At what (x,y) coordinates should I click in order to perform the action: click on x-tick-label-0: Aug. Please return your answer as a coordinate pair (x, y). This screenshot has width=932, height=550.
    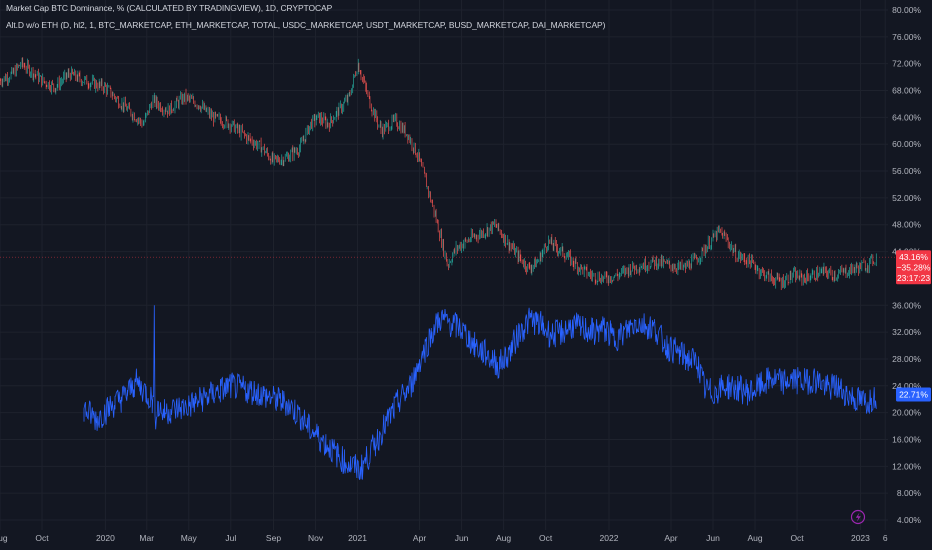
    Looking at the image, I should click on (4, 538).